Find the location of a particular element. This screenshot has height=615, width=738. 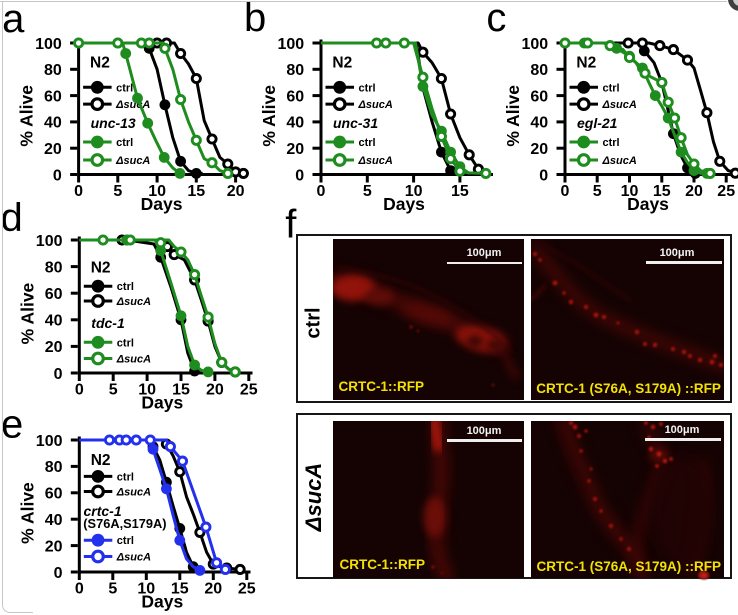

svg-text: (S76A,S179A) is located at coordinates (124, 523).